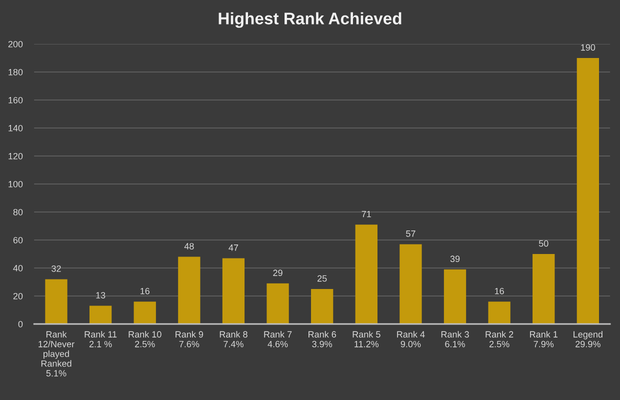 This screenshot has width=620, height=400. Describe the element at coordinates (56, 268) in the screenshot. I see `data-label: 32` at that location.